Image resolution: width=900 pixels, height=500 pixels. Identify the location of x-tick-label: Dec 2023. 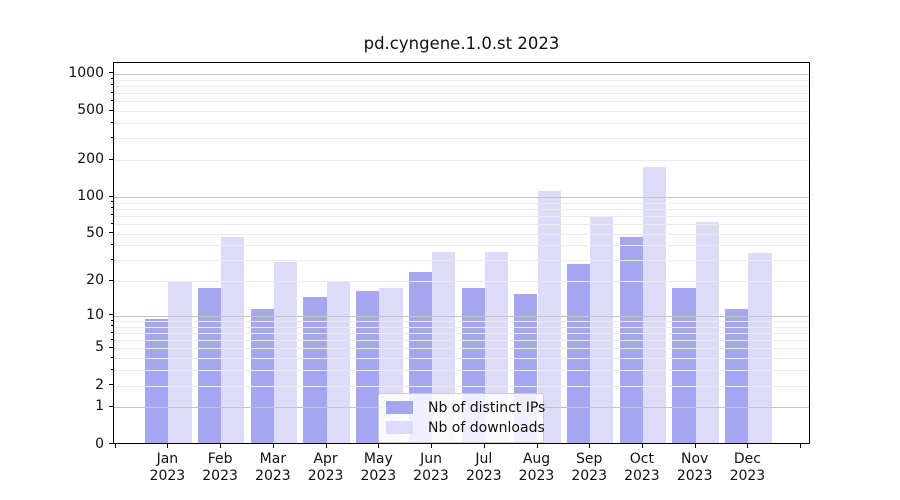
(747, 468).